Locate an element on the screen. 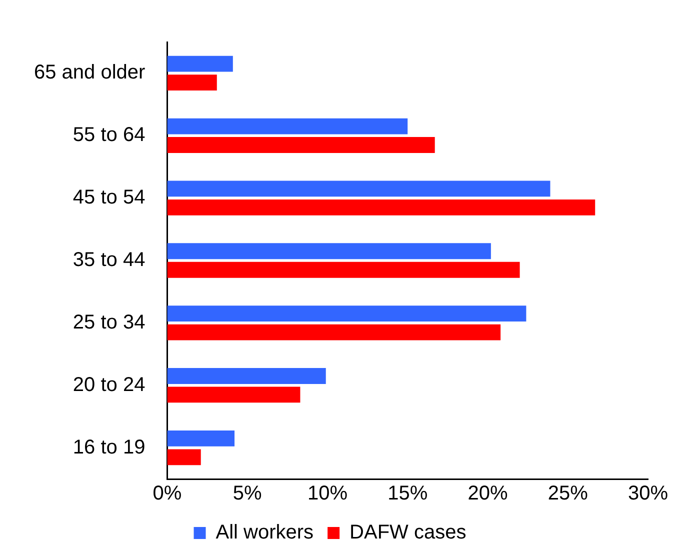 This screenshot has width=690, height=559. y-tick-label: 25 to 34 is located at coordinates (109, 322).